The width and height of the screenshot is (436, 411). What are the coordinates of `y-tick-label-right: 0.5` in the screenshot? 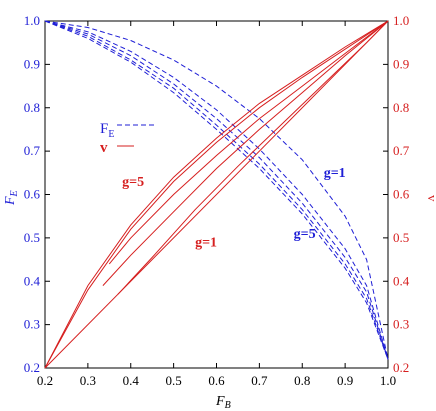 It's located at (401, 237).